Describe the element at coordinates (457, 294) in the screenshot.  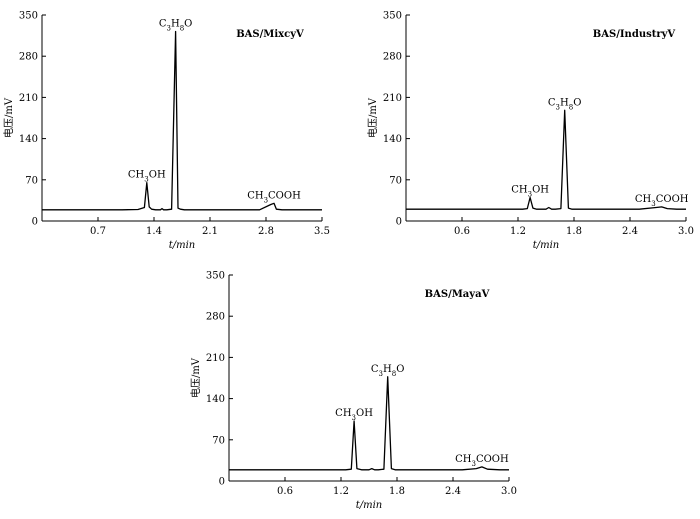
I see `chart-title: BAS/MayaV` at that location.